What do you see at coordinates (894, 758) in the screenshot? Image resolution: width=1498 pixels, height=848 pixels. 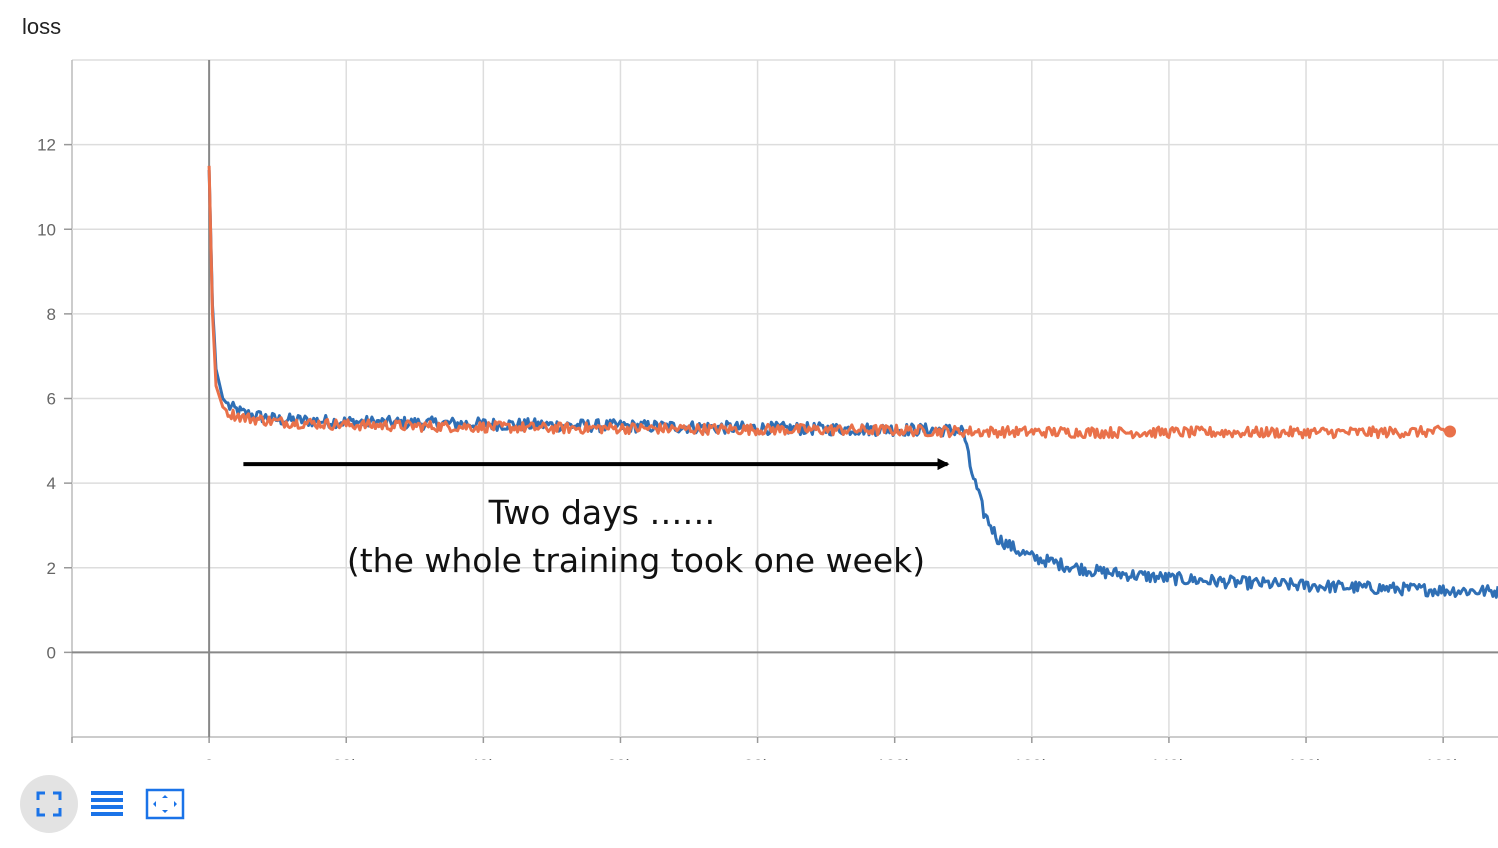 I see `x-tick-label: 100k` at bounding box center [894, 758].